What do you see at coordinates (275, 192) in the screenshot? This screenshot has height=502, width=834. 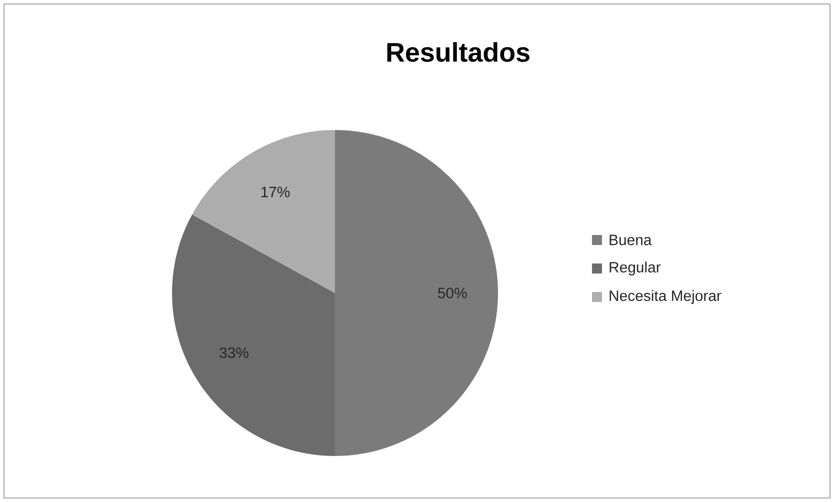 I see `data-label: 17%` at bounding box center [275, 192].